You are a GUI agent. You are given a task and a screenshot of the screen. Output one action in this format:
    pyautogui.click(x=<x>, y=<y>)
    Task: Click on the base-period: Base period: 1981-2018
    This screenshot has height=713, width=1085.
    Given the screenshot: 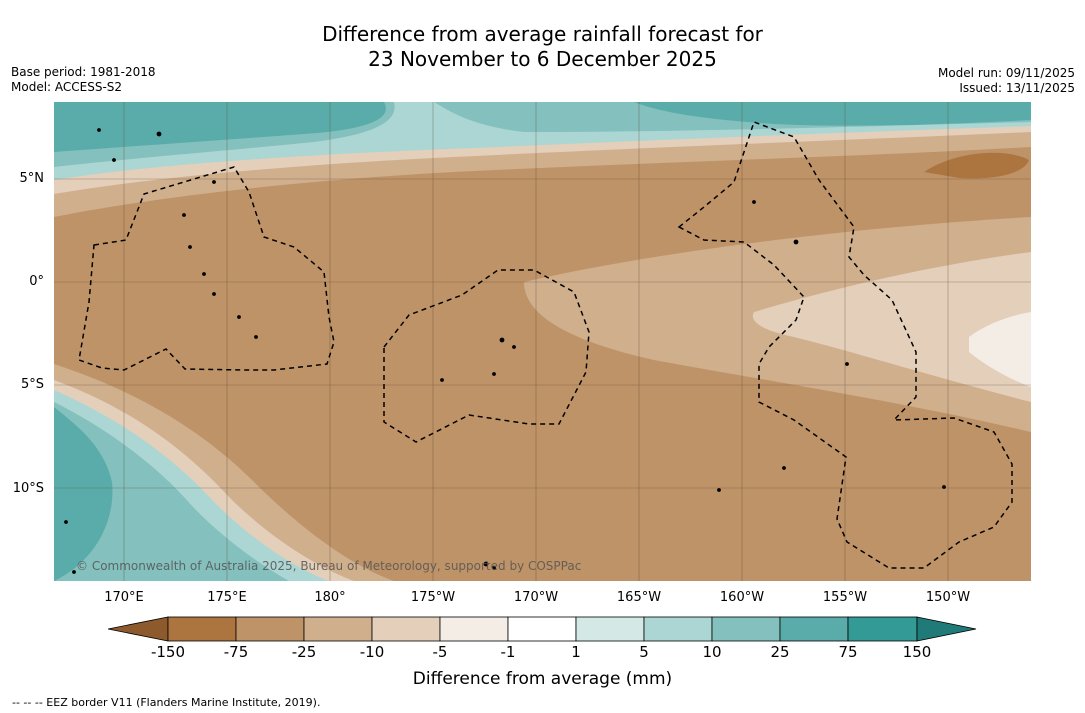 What is the action you would take?
    pyautogui.click(x=83, y=72)
    